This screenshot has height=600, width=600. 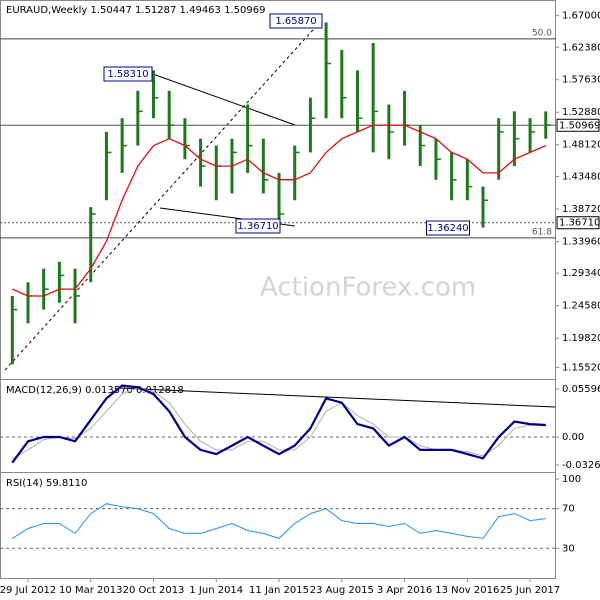 I want to click on fib-label: 50.0, so click(x=542, y=33).